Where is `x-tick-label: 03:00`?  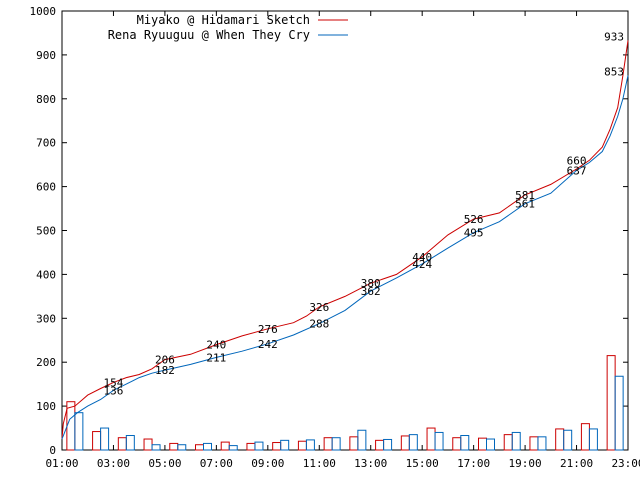
x-tick-label: 03:00 is located at coordinates (113, 463).